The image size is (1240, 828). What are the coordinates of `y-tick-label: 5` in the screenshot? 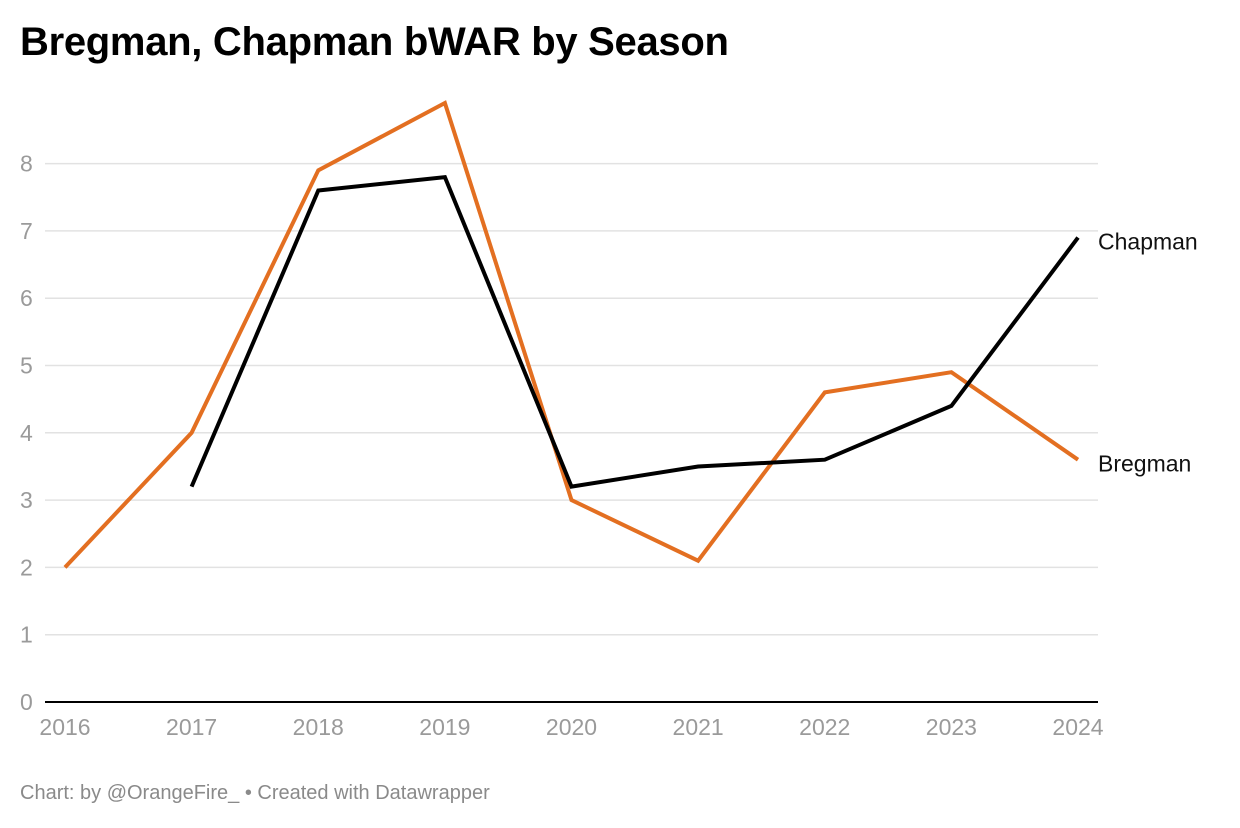 It's located at (26, 366).